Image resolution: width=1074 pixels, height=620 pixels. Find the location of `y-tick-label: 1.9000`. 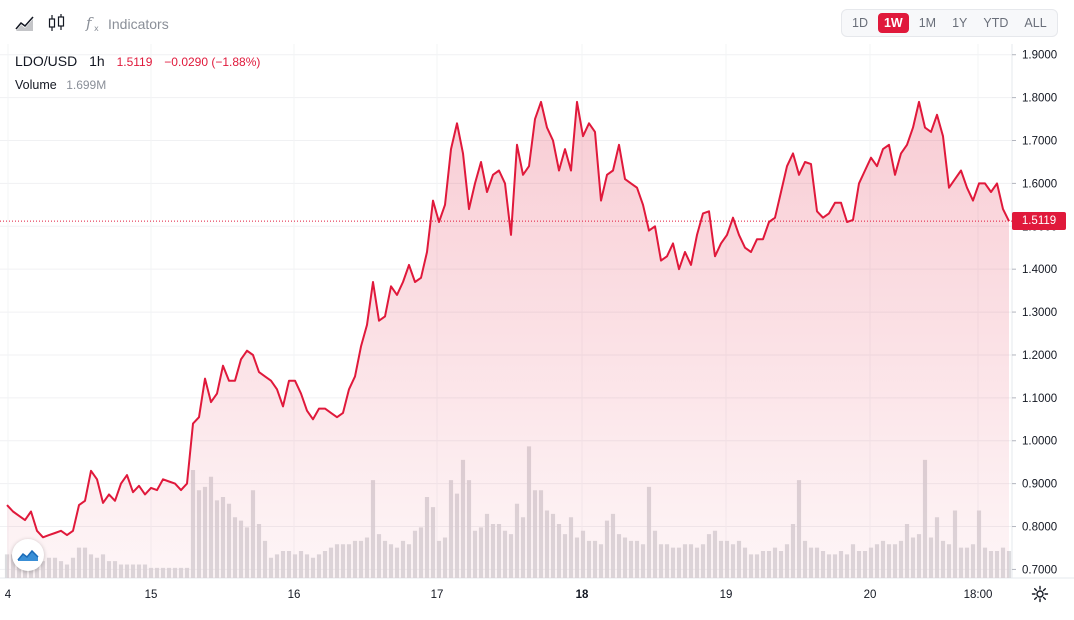

y-tick-label: 1.9000 is located at coordinates (1039, 56).